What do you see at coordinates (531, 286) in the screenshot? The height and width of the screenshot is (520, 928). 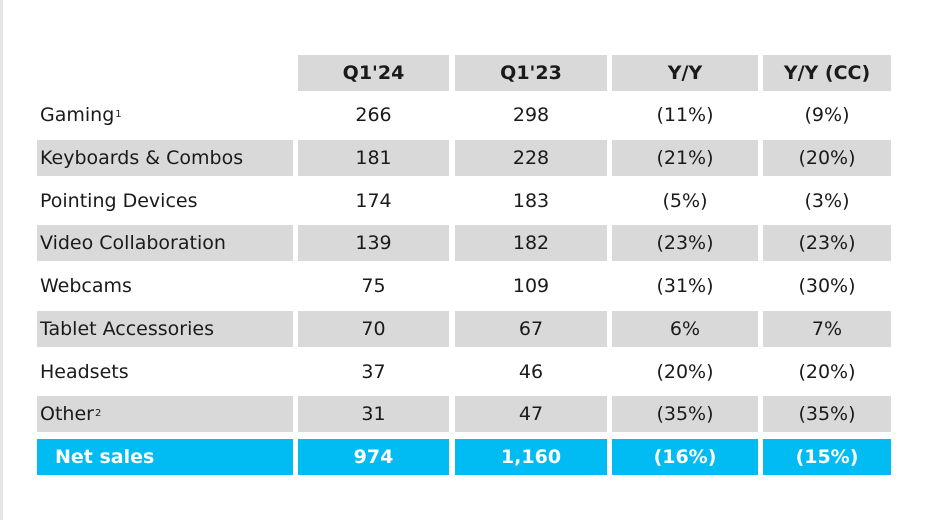 I see `cell-q1-23: 109` at bounding box center [531, 286].